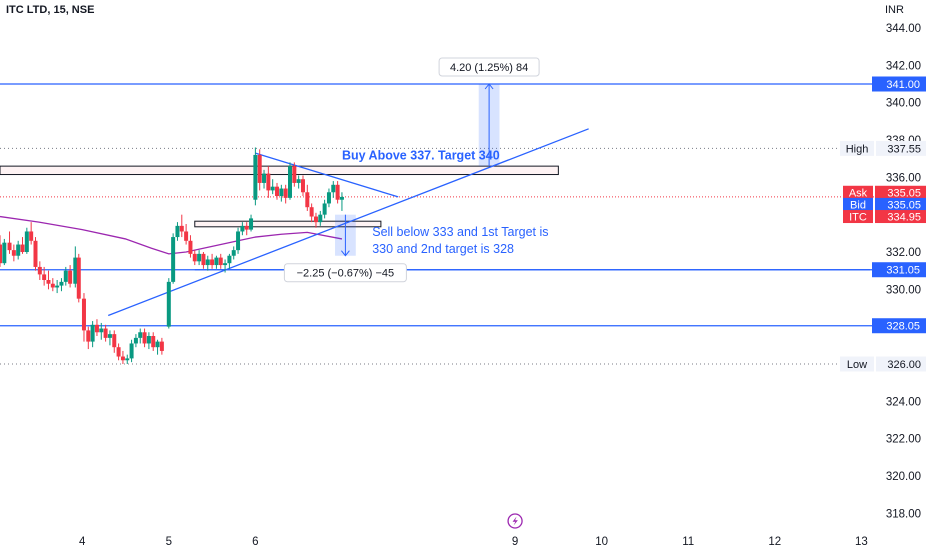  I want to click on x-tick-label: 13, so click(861, 542).